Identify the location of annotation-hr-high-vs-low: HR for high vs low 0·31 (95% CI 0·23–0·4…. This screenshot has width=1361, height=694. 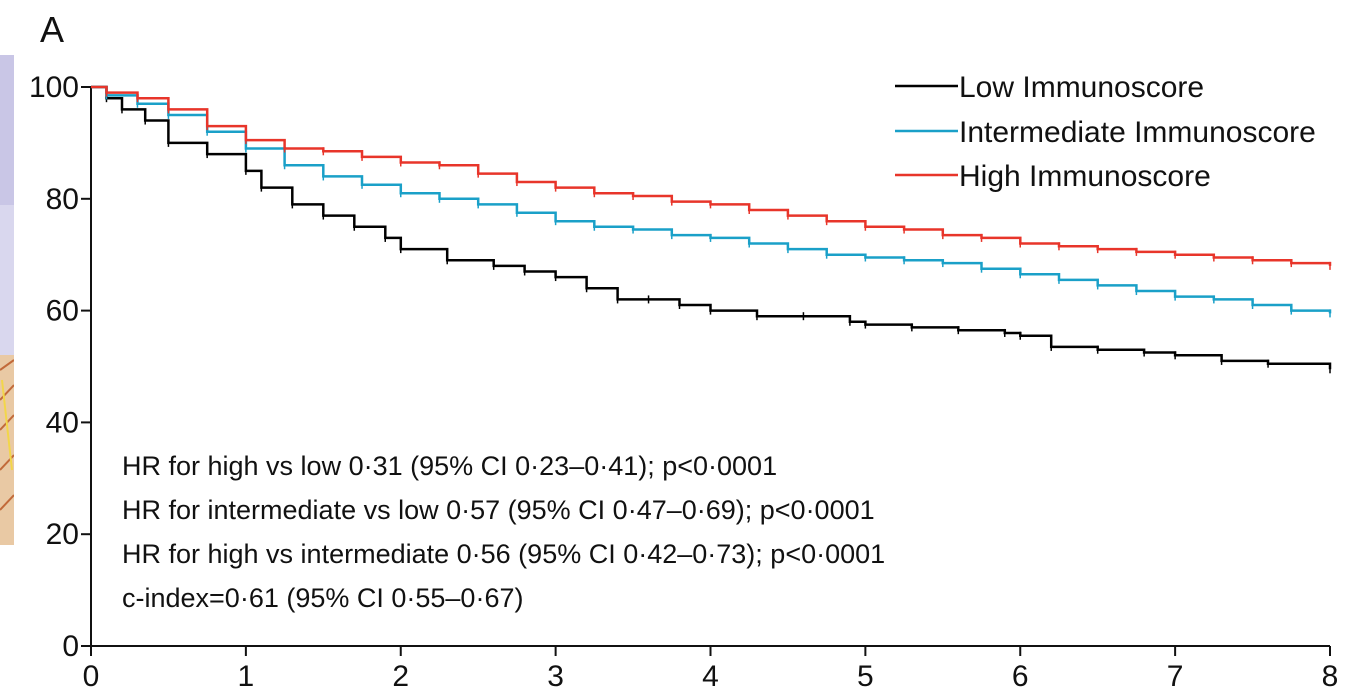
(449, 466).